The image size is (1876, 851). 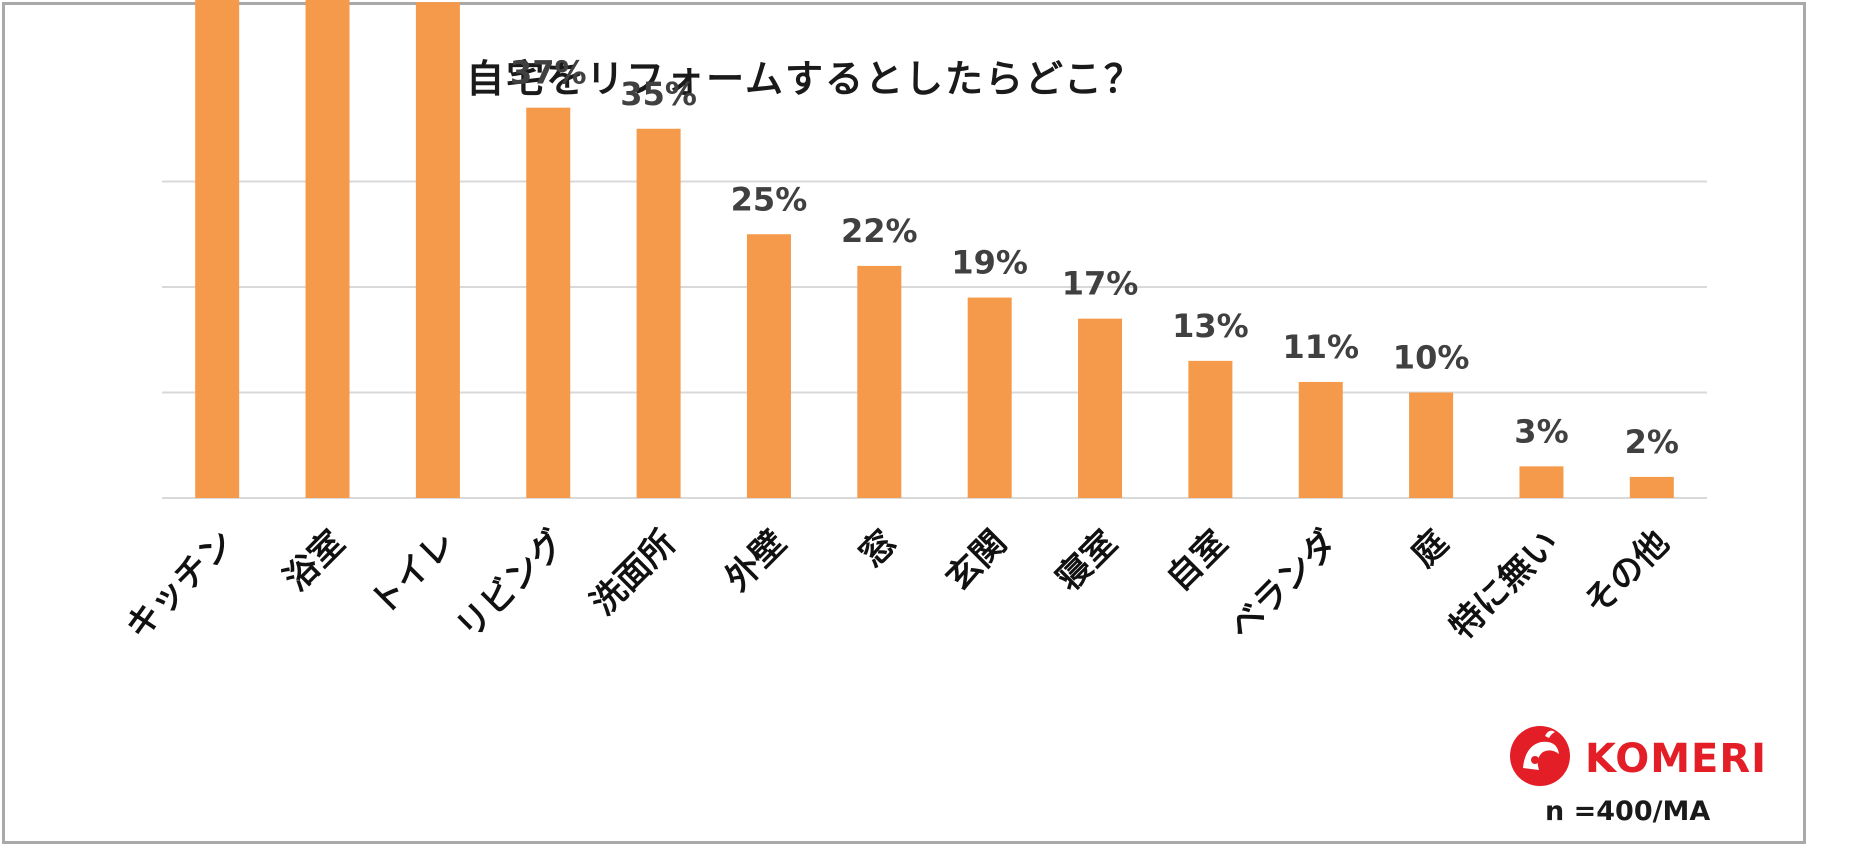 I want to click on category-label: ベランダ, so click(x=1283, y=585).